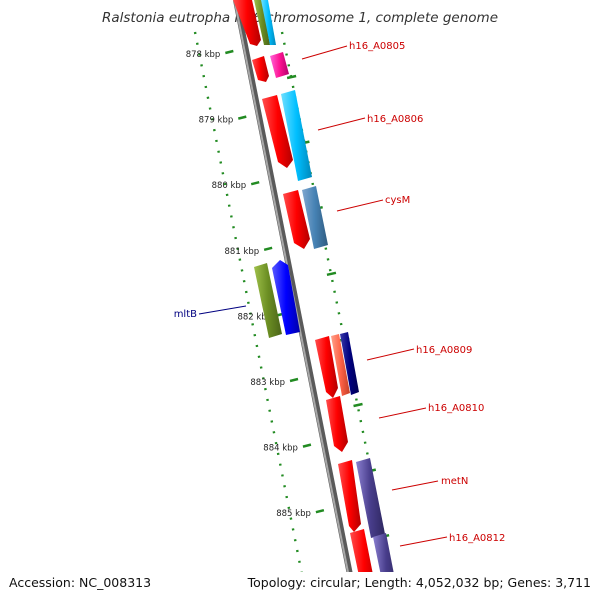 This screenshot has height=600, width=600. What do you see at coordinates (444, 350) in the screenshot?
I see `gene-label: h16_A0809` at bounding box center [444, 350].